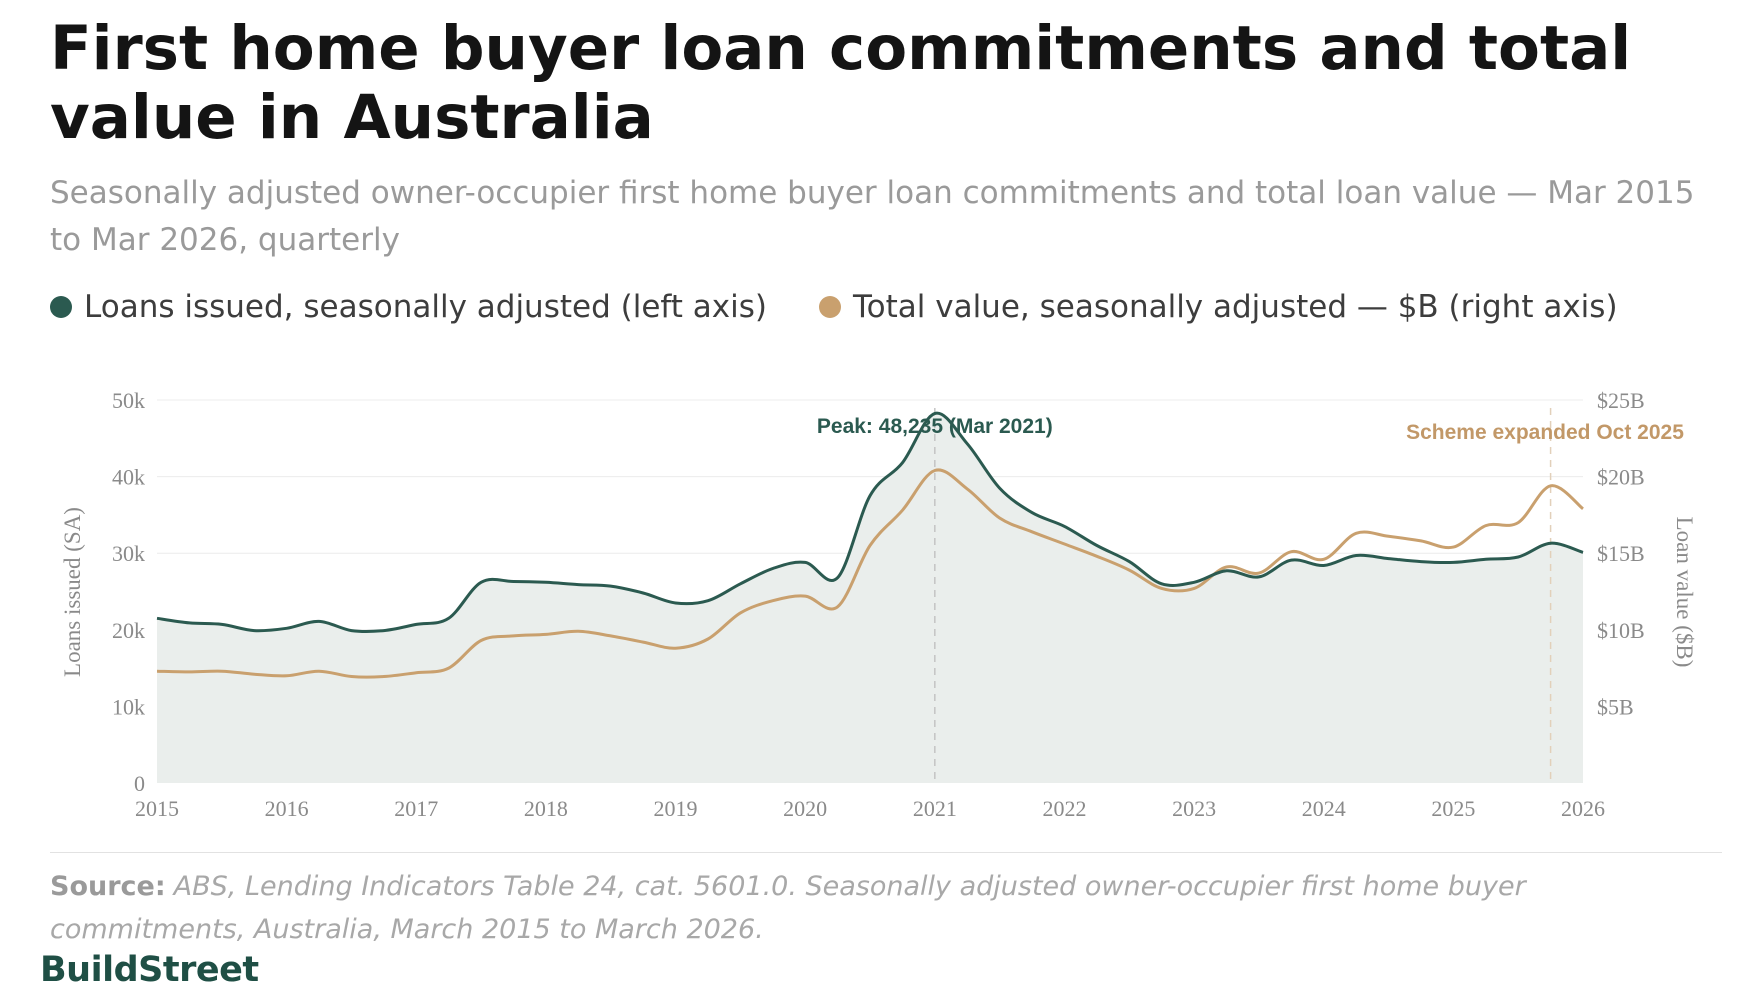 The height and width of the screenshot is (1000, 1760). Describe the element at coordinates (1621, 400) in the screenshot. I see `right-tick-label: $25B` at that location.